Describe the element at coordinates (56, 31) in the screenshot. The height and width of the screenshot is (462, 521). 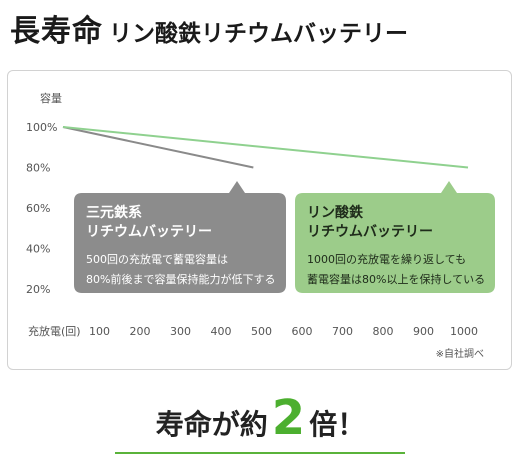
I see `title-main: 長寿命` at that location.